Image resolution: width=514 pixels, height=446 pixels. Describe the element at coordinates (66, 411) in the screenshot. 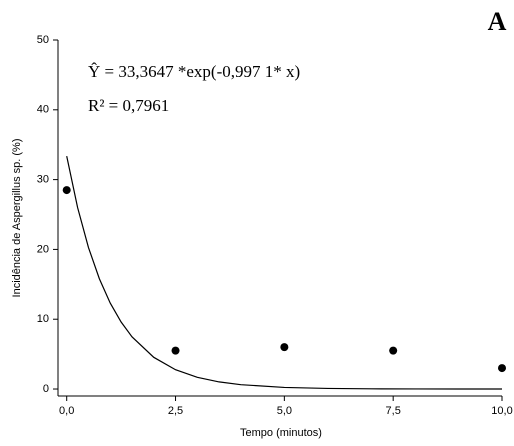

I see `x-tick-label: 0,0` at that location.